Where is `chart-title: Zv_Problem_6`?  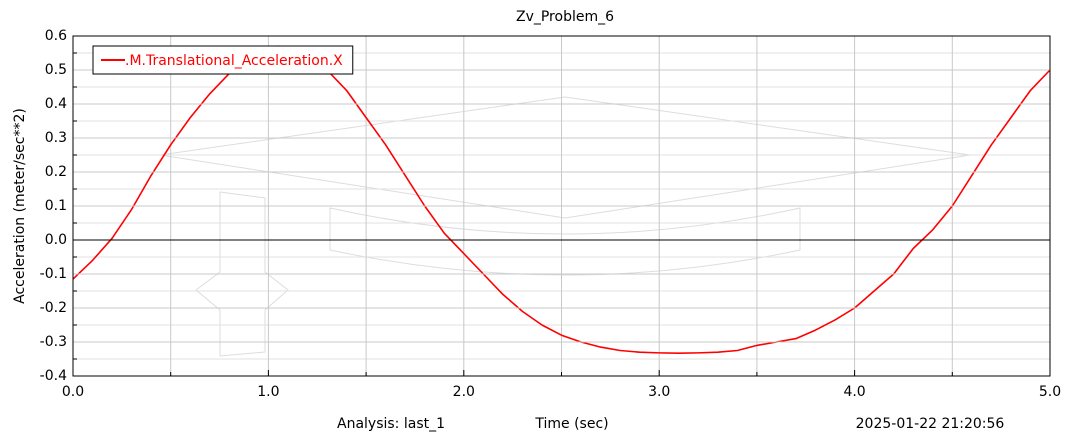 chart-title: Zv_Problem_6 is located at coordinates (565, 17).